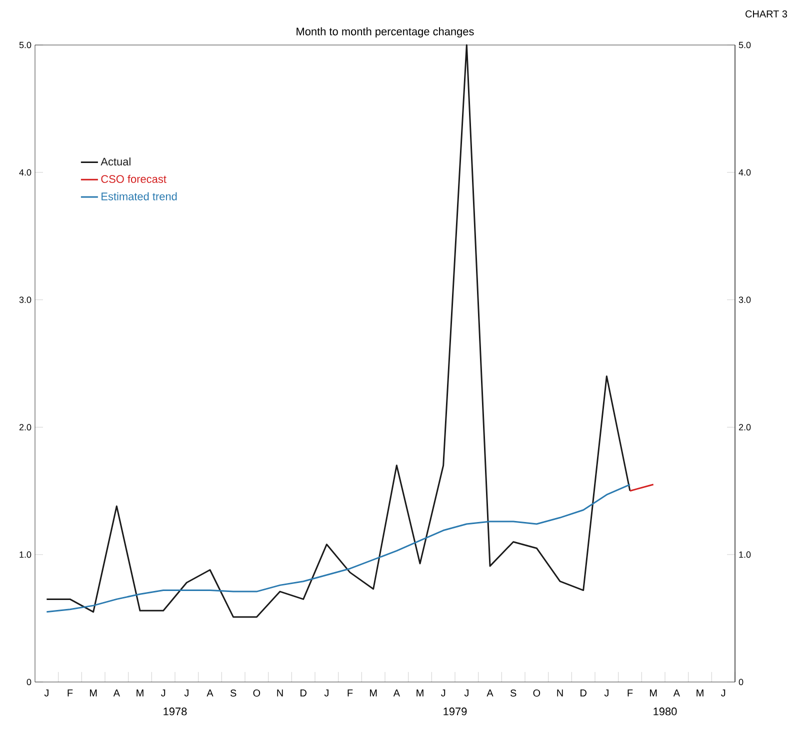 The height and width of the screenshot is (744, 797). What do you see at coordinates (744, 45) in the screenshot?
I see `y-tick-label: 5.0` at bounding box center [744, 45].